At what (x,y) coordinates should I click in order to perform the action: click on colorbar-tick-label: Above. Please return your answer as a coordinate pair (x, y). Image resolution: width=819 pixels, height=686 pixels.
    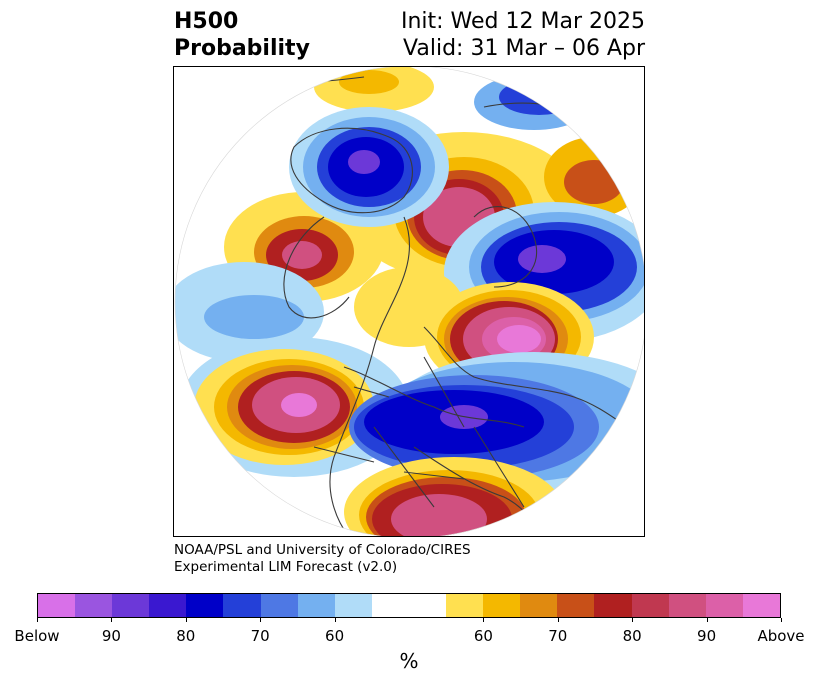
    Looking at the image, I should click on (781, 636).